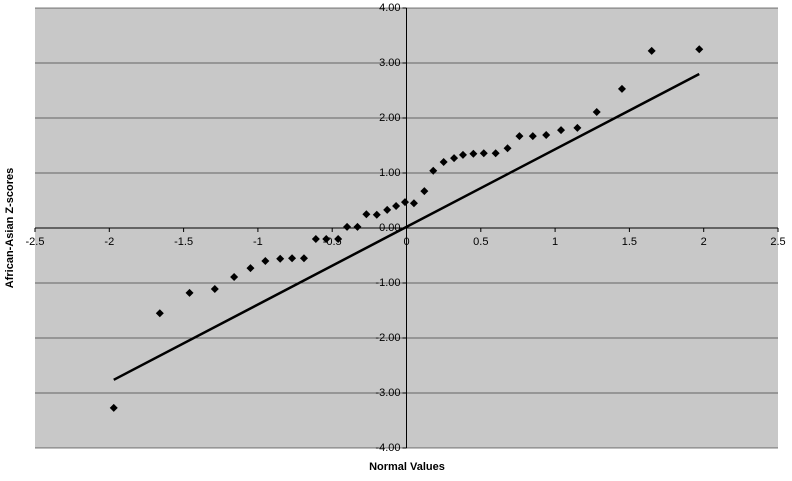 The height and width of the screenshot is (481, 792). I want to click on x-tick-label: 1, so click(555, 242).